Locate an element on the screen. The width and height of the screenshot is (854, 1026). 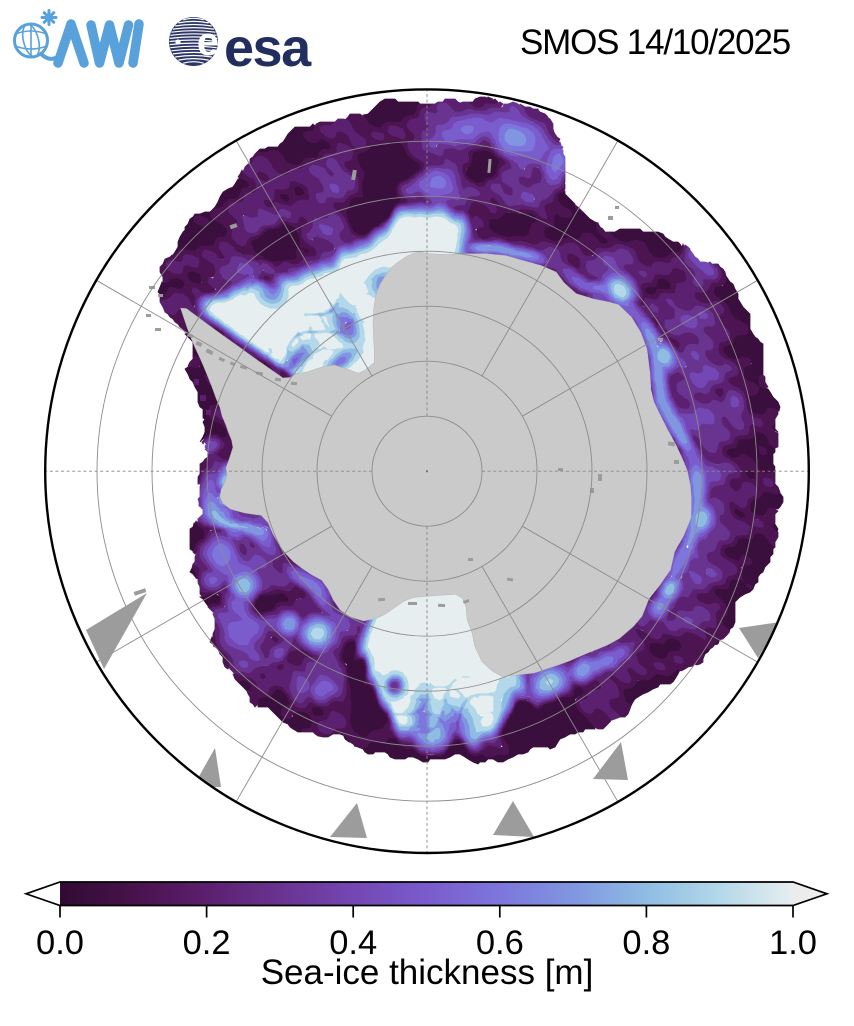
svg-text: 0.4 is located at coordinates (353, 943).